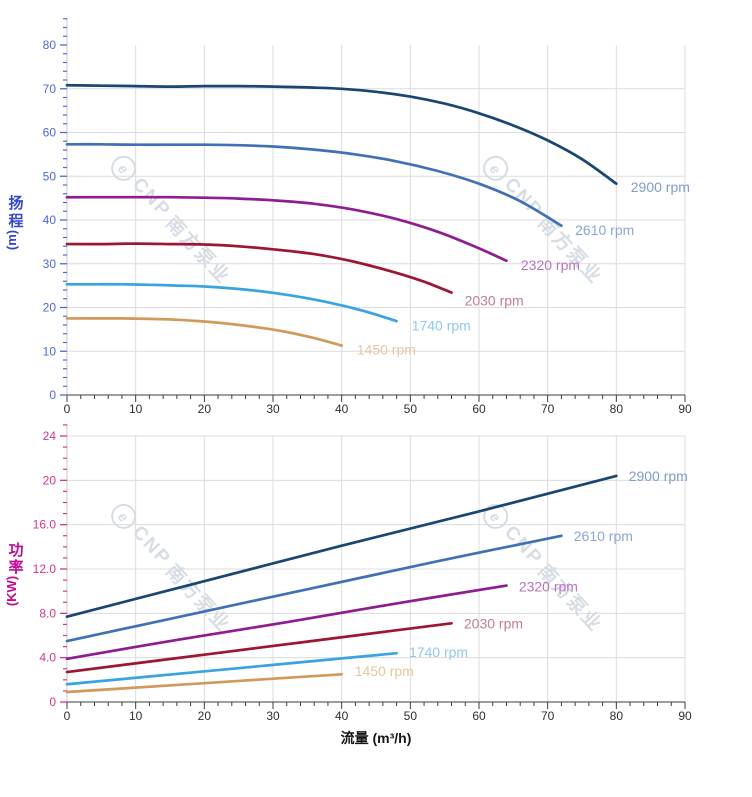 Image resolution: width=752 pixels, height=797 pixels. I want to click on y-axis-title-unit: (m), so click(11, 240).